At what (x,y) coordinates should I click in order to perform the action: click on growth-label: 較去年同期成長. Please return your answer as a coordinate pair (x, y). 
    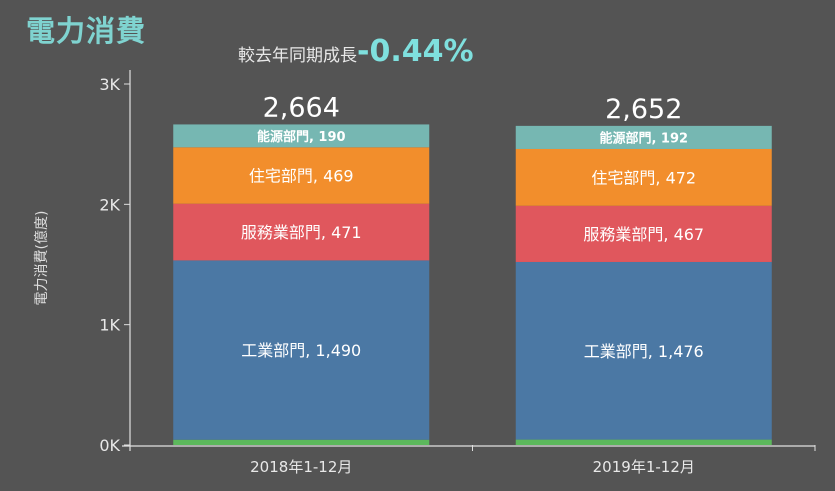
    Looking at the image, I should click on (297, 56).